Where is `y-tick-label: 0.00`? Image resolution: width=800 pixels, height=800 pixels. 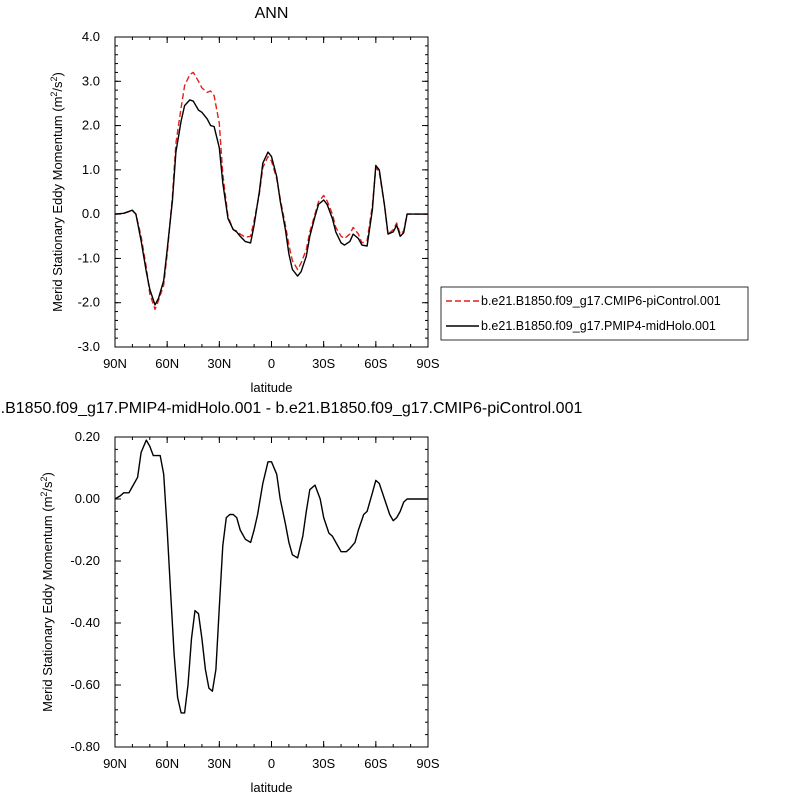
y-tick-label: 0.00 is located at coordinates (87, 498).